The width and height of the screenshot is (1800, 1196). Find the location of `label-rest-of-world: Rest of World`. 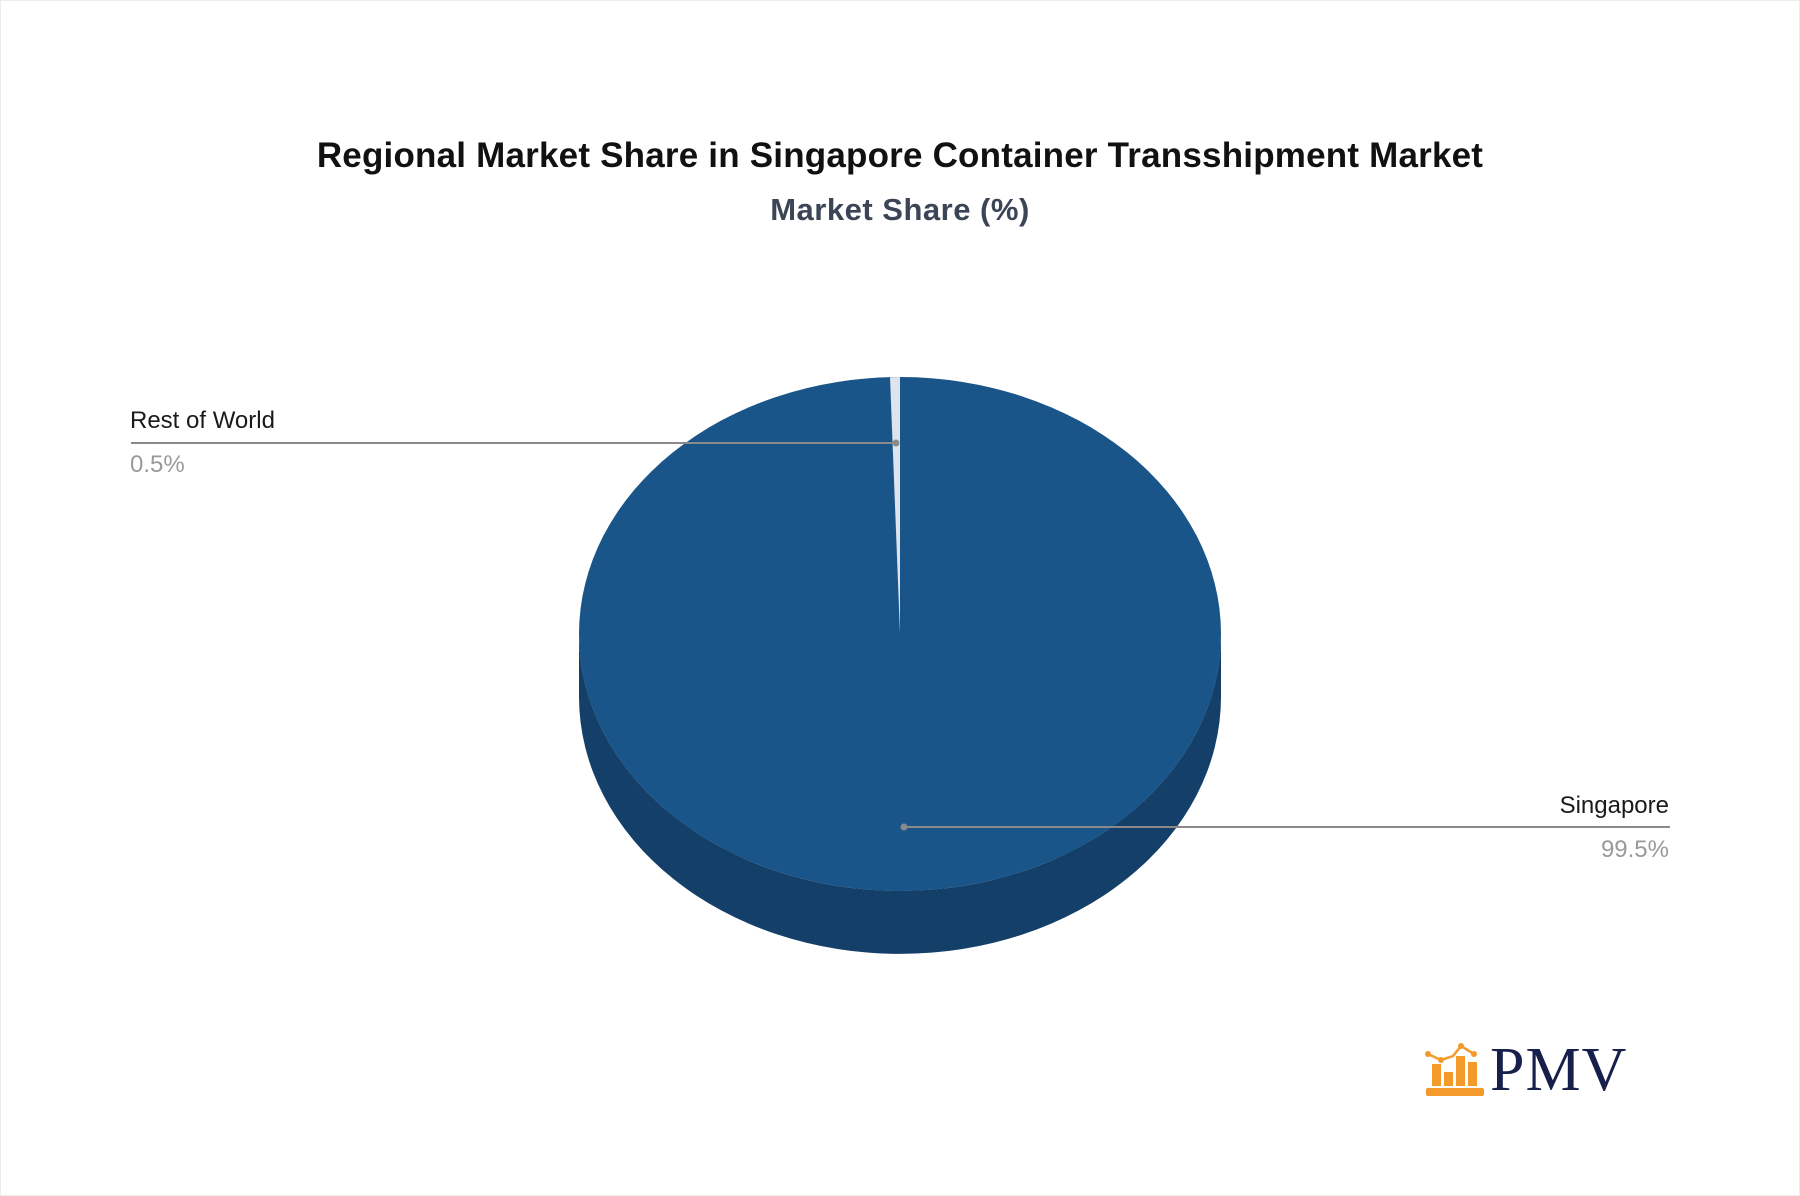

label-rest-of-world: Rest of World is located at coordinates (202, 420).